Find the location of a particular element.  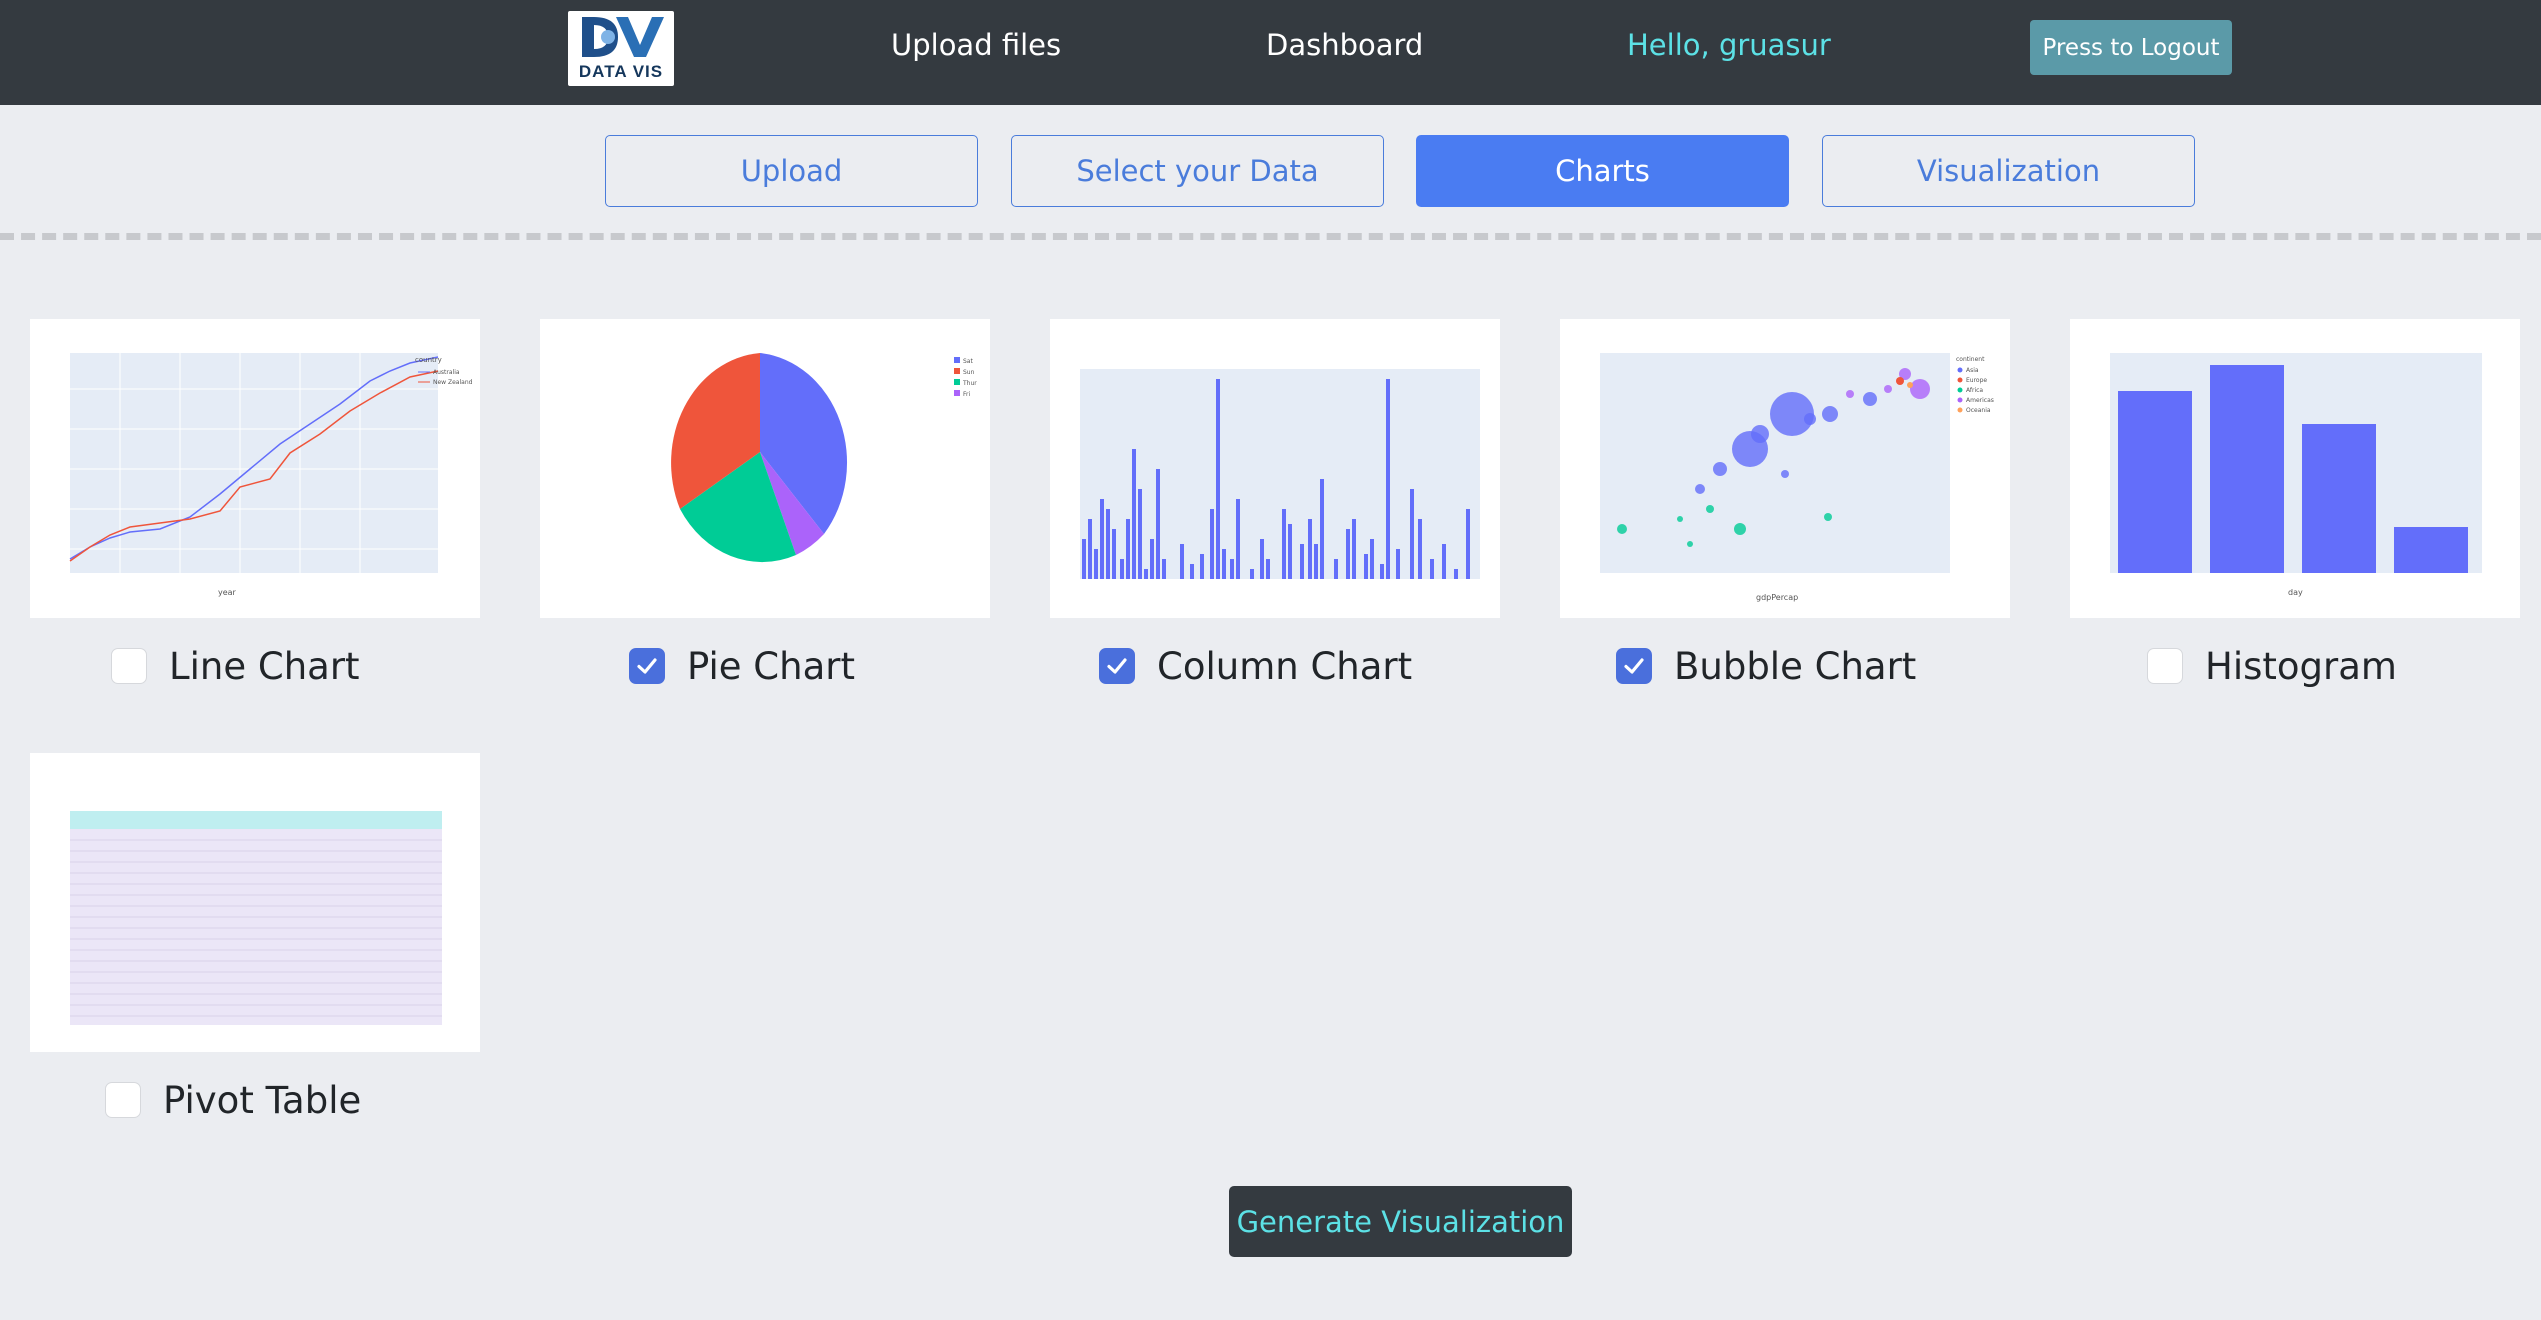

pie-chart-thumbnail: Sat Sun Thur Fri is located at coordinates (765, 468).